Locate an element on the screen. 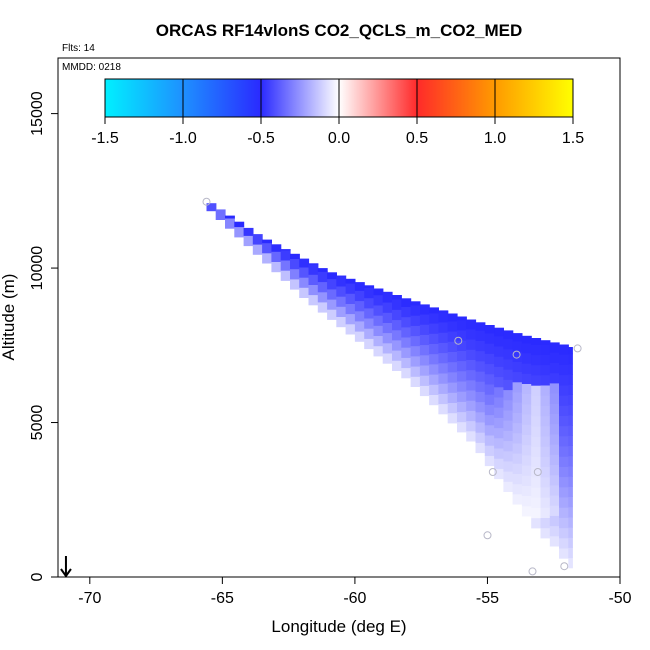  arrow-head is located at coordinates (66, 573).